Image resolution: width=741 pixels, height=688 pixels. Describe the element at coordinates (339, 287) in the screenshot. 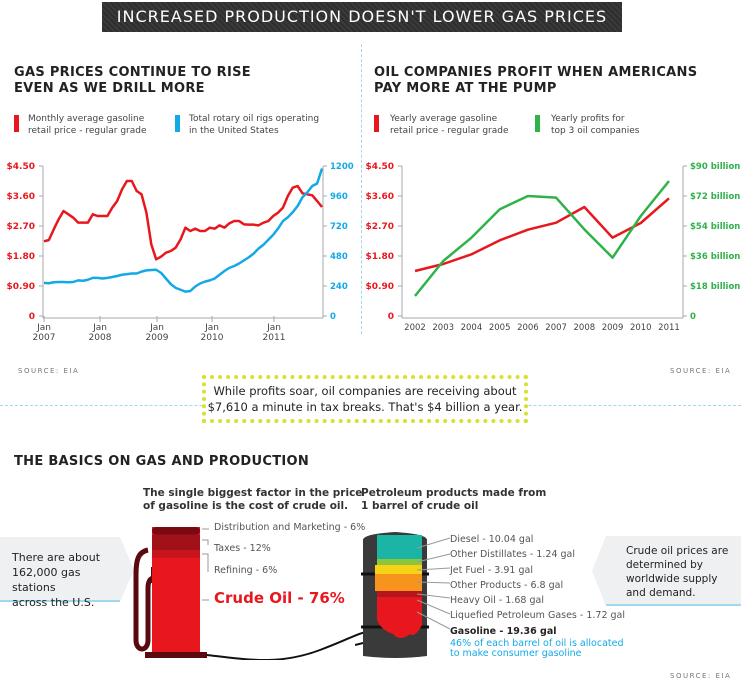

I see `y-right-tick-label: 240` at that location.